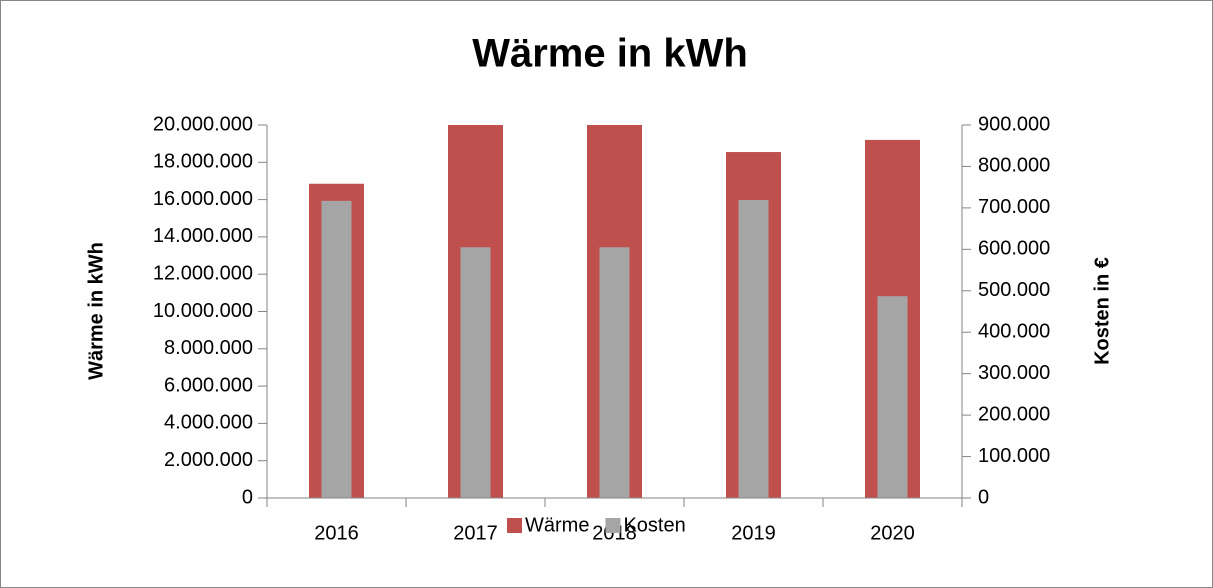 This screenshot has width=1213, height=588. I want to click on legend-label: Wärme, so click(557, 525).